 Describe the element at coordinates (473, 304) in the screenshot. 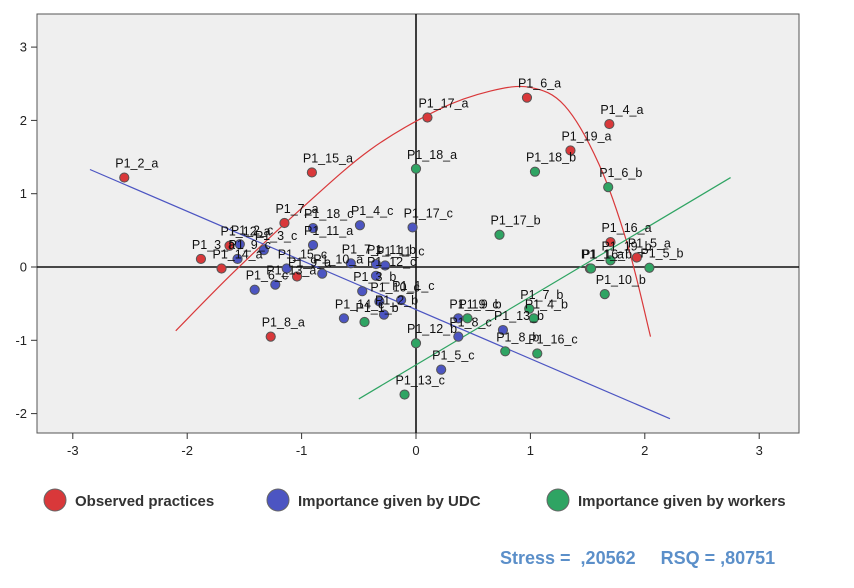

I see `data-label: P1_19_c` at that location.